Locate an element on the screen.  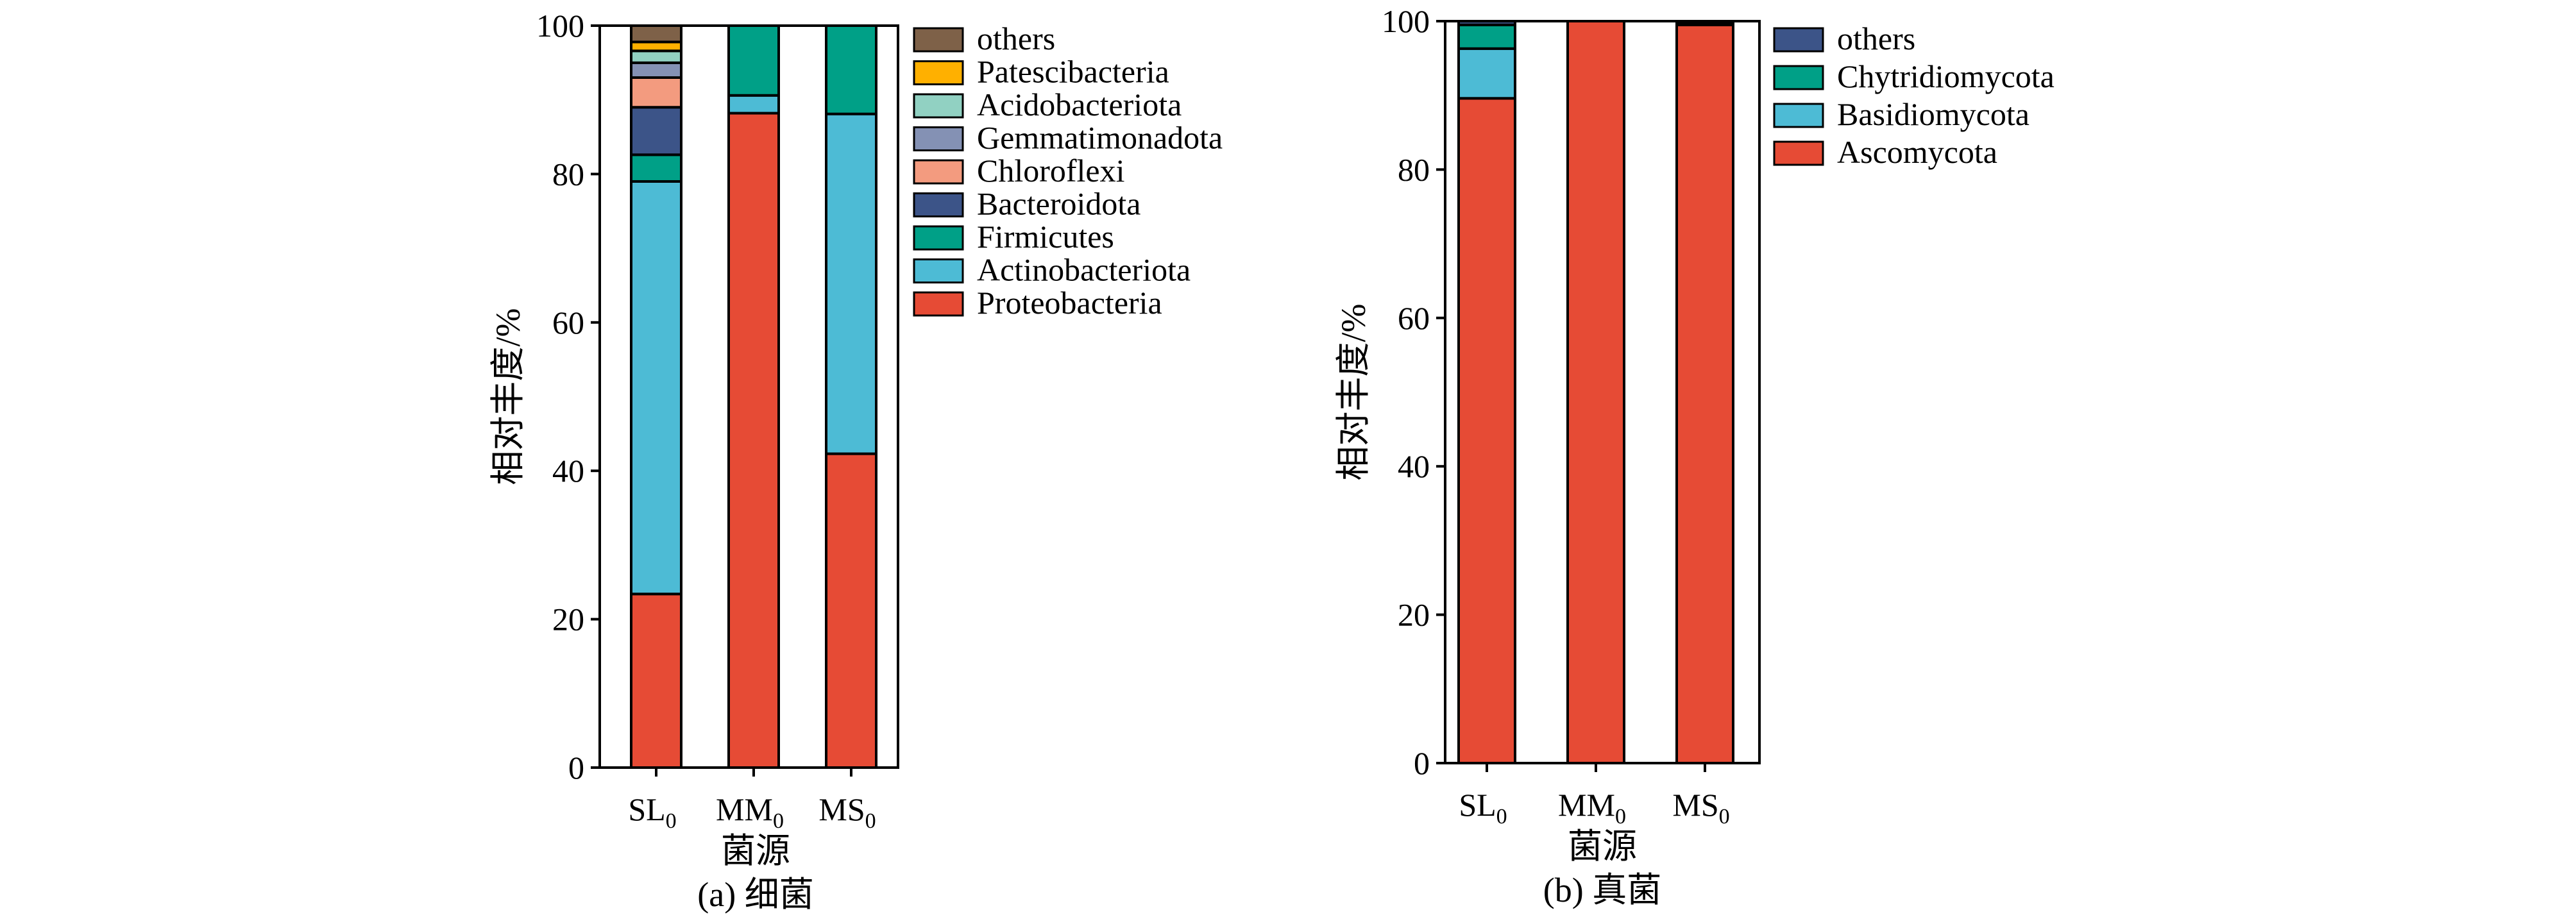
bar-segment-gemmatimonadota-sl is located at coordinates (656, 70).